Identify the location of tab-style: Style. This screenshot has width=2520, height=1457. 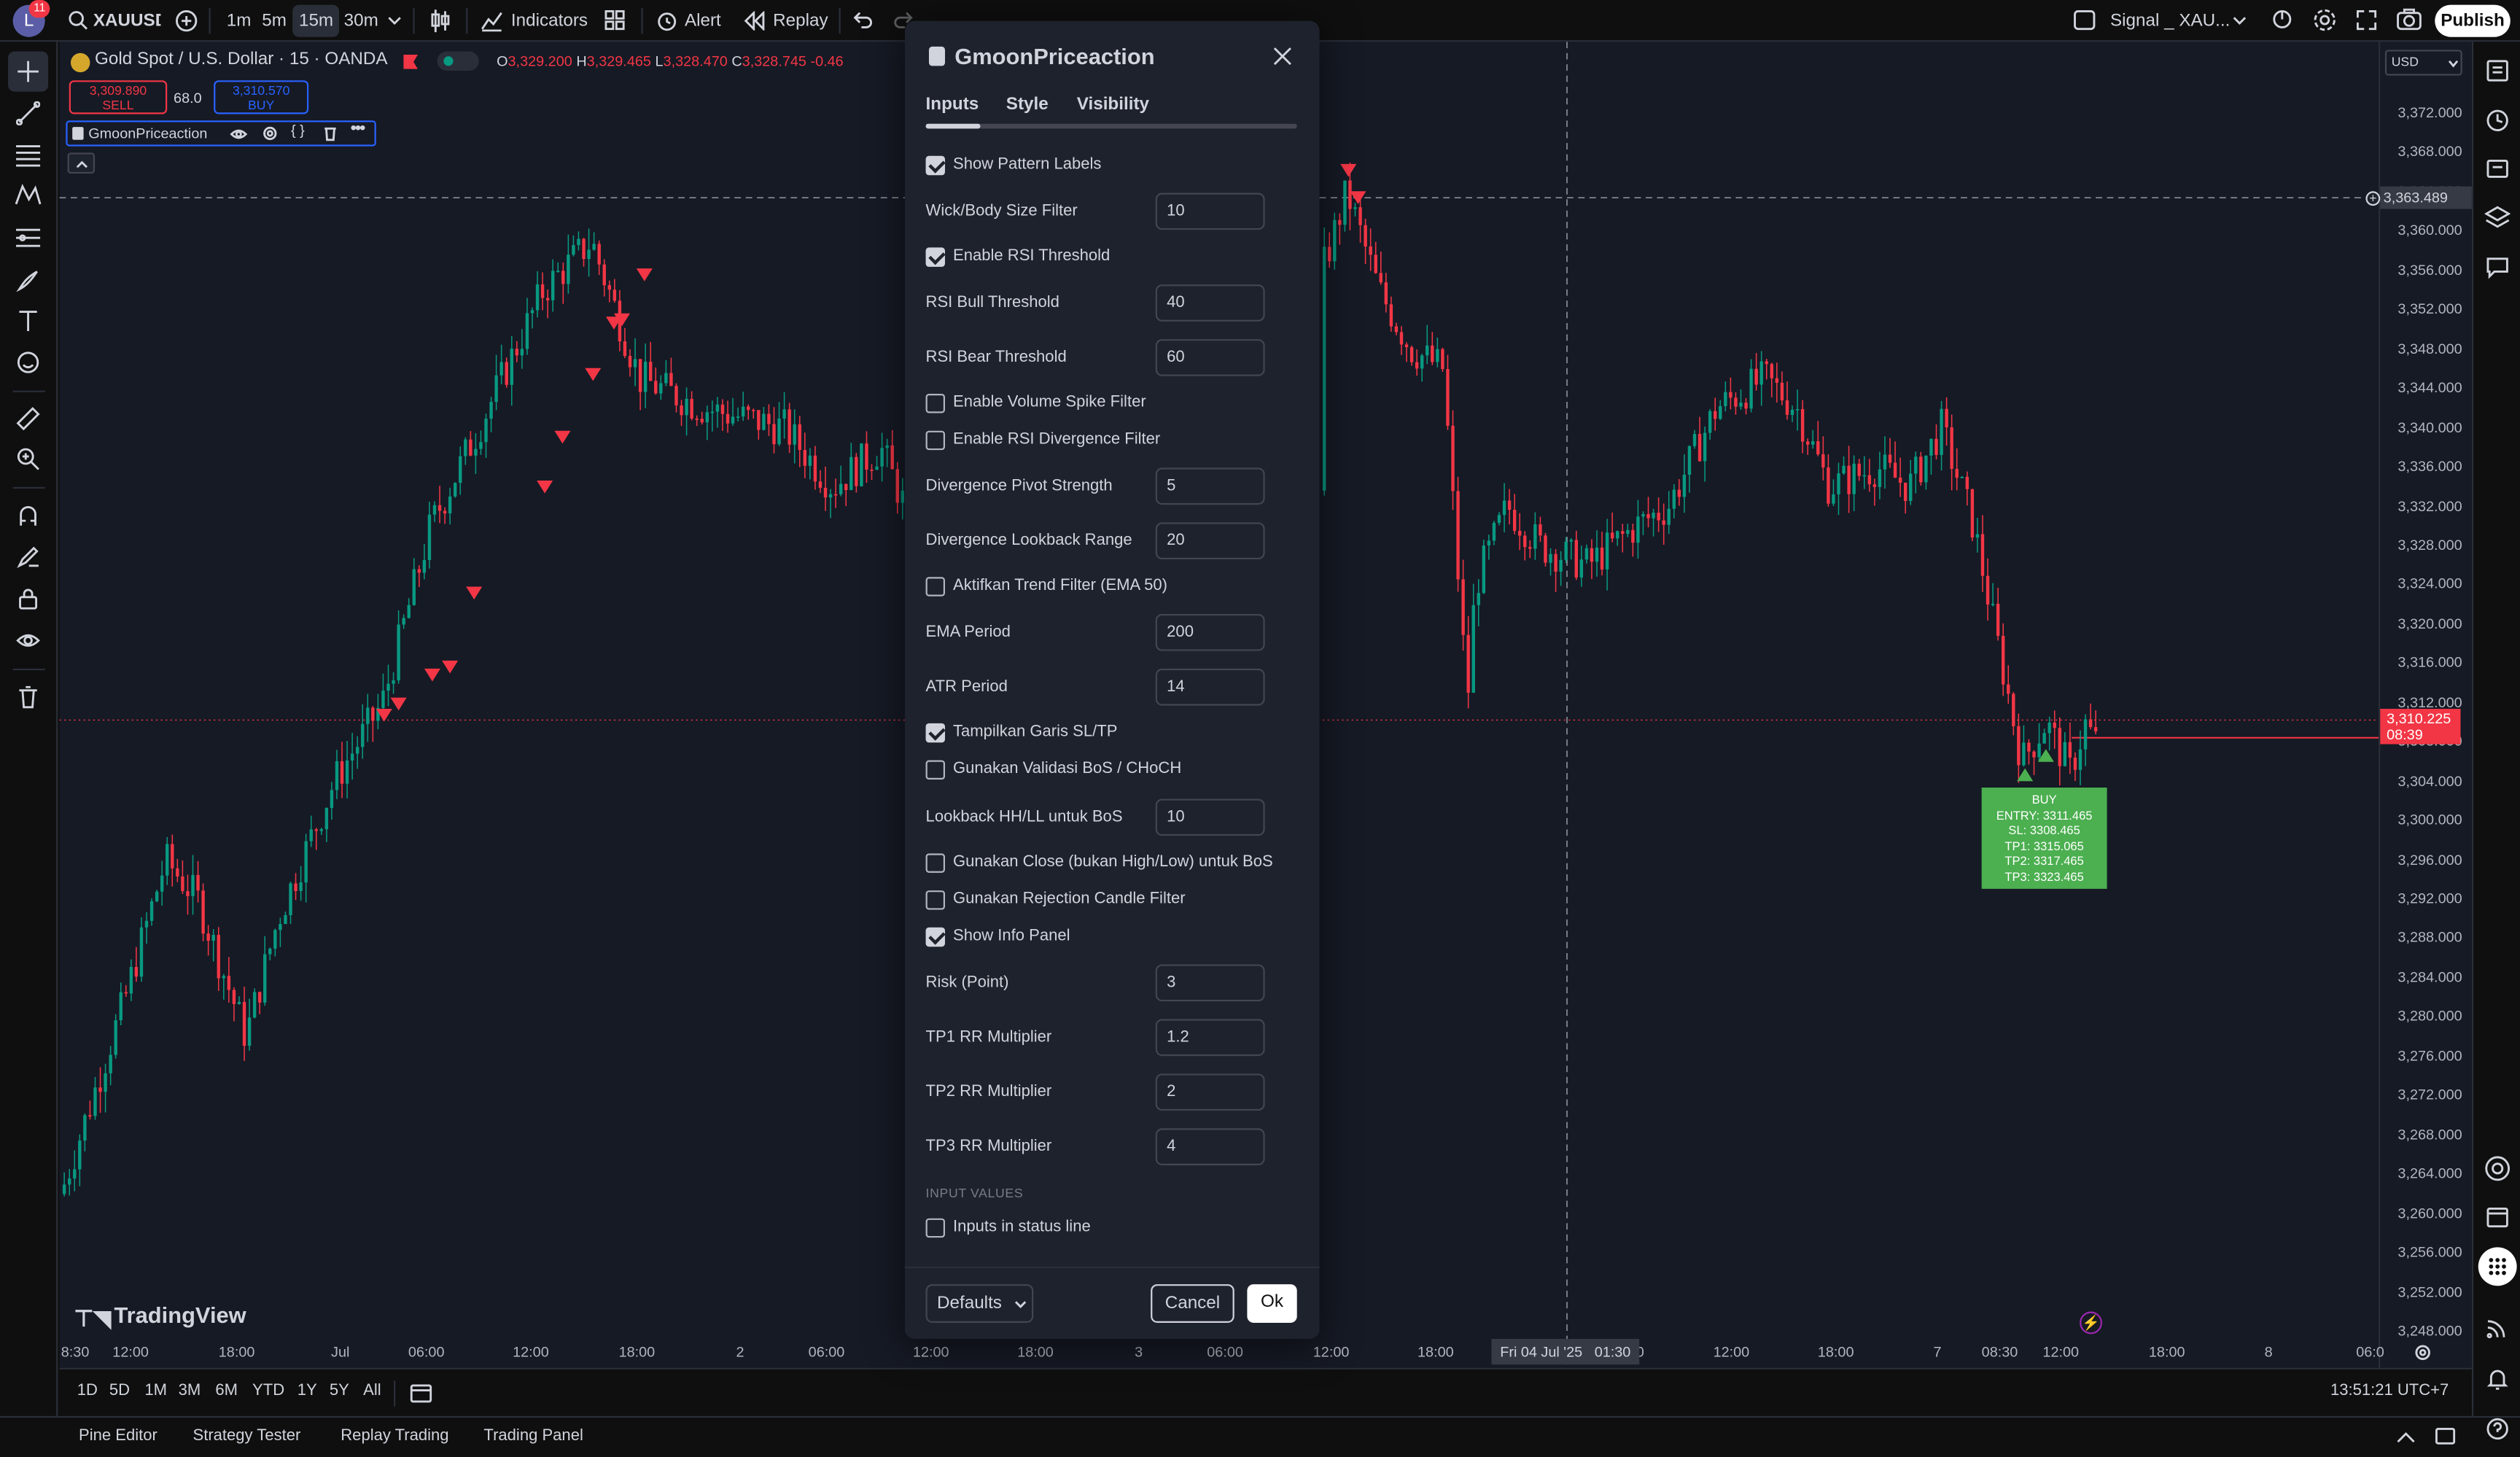
(1027, 105).